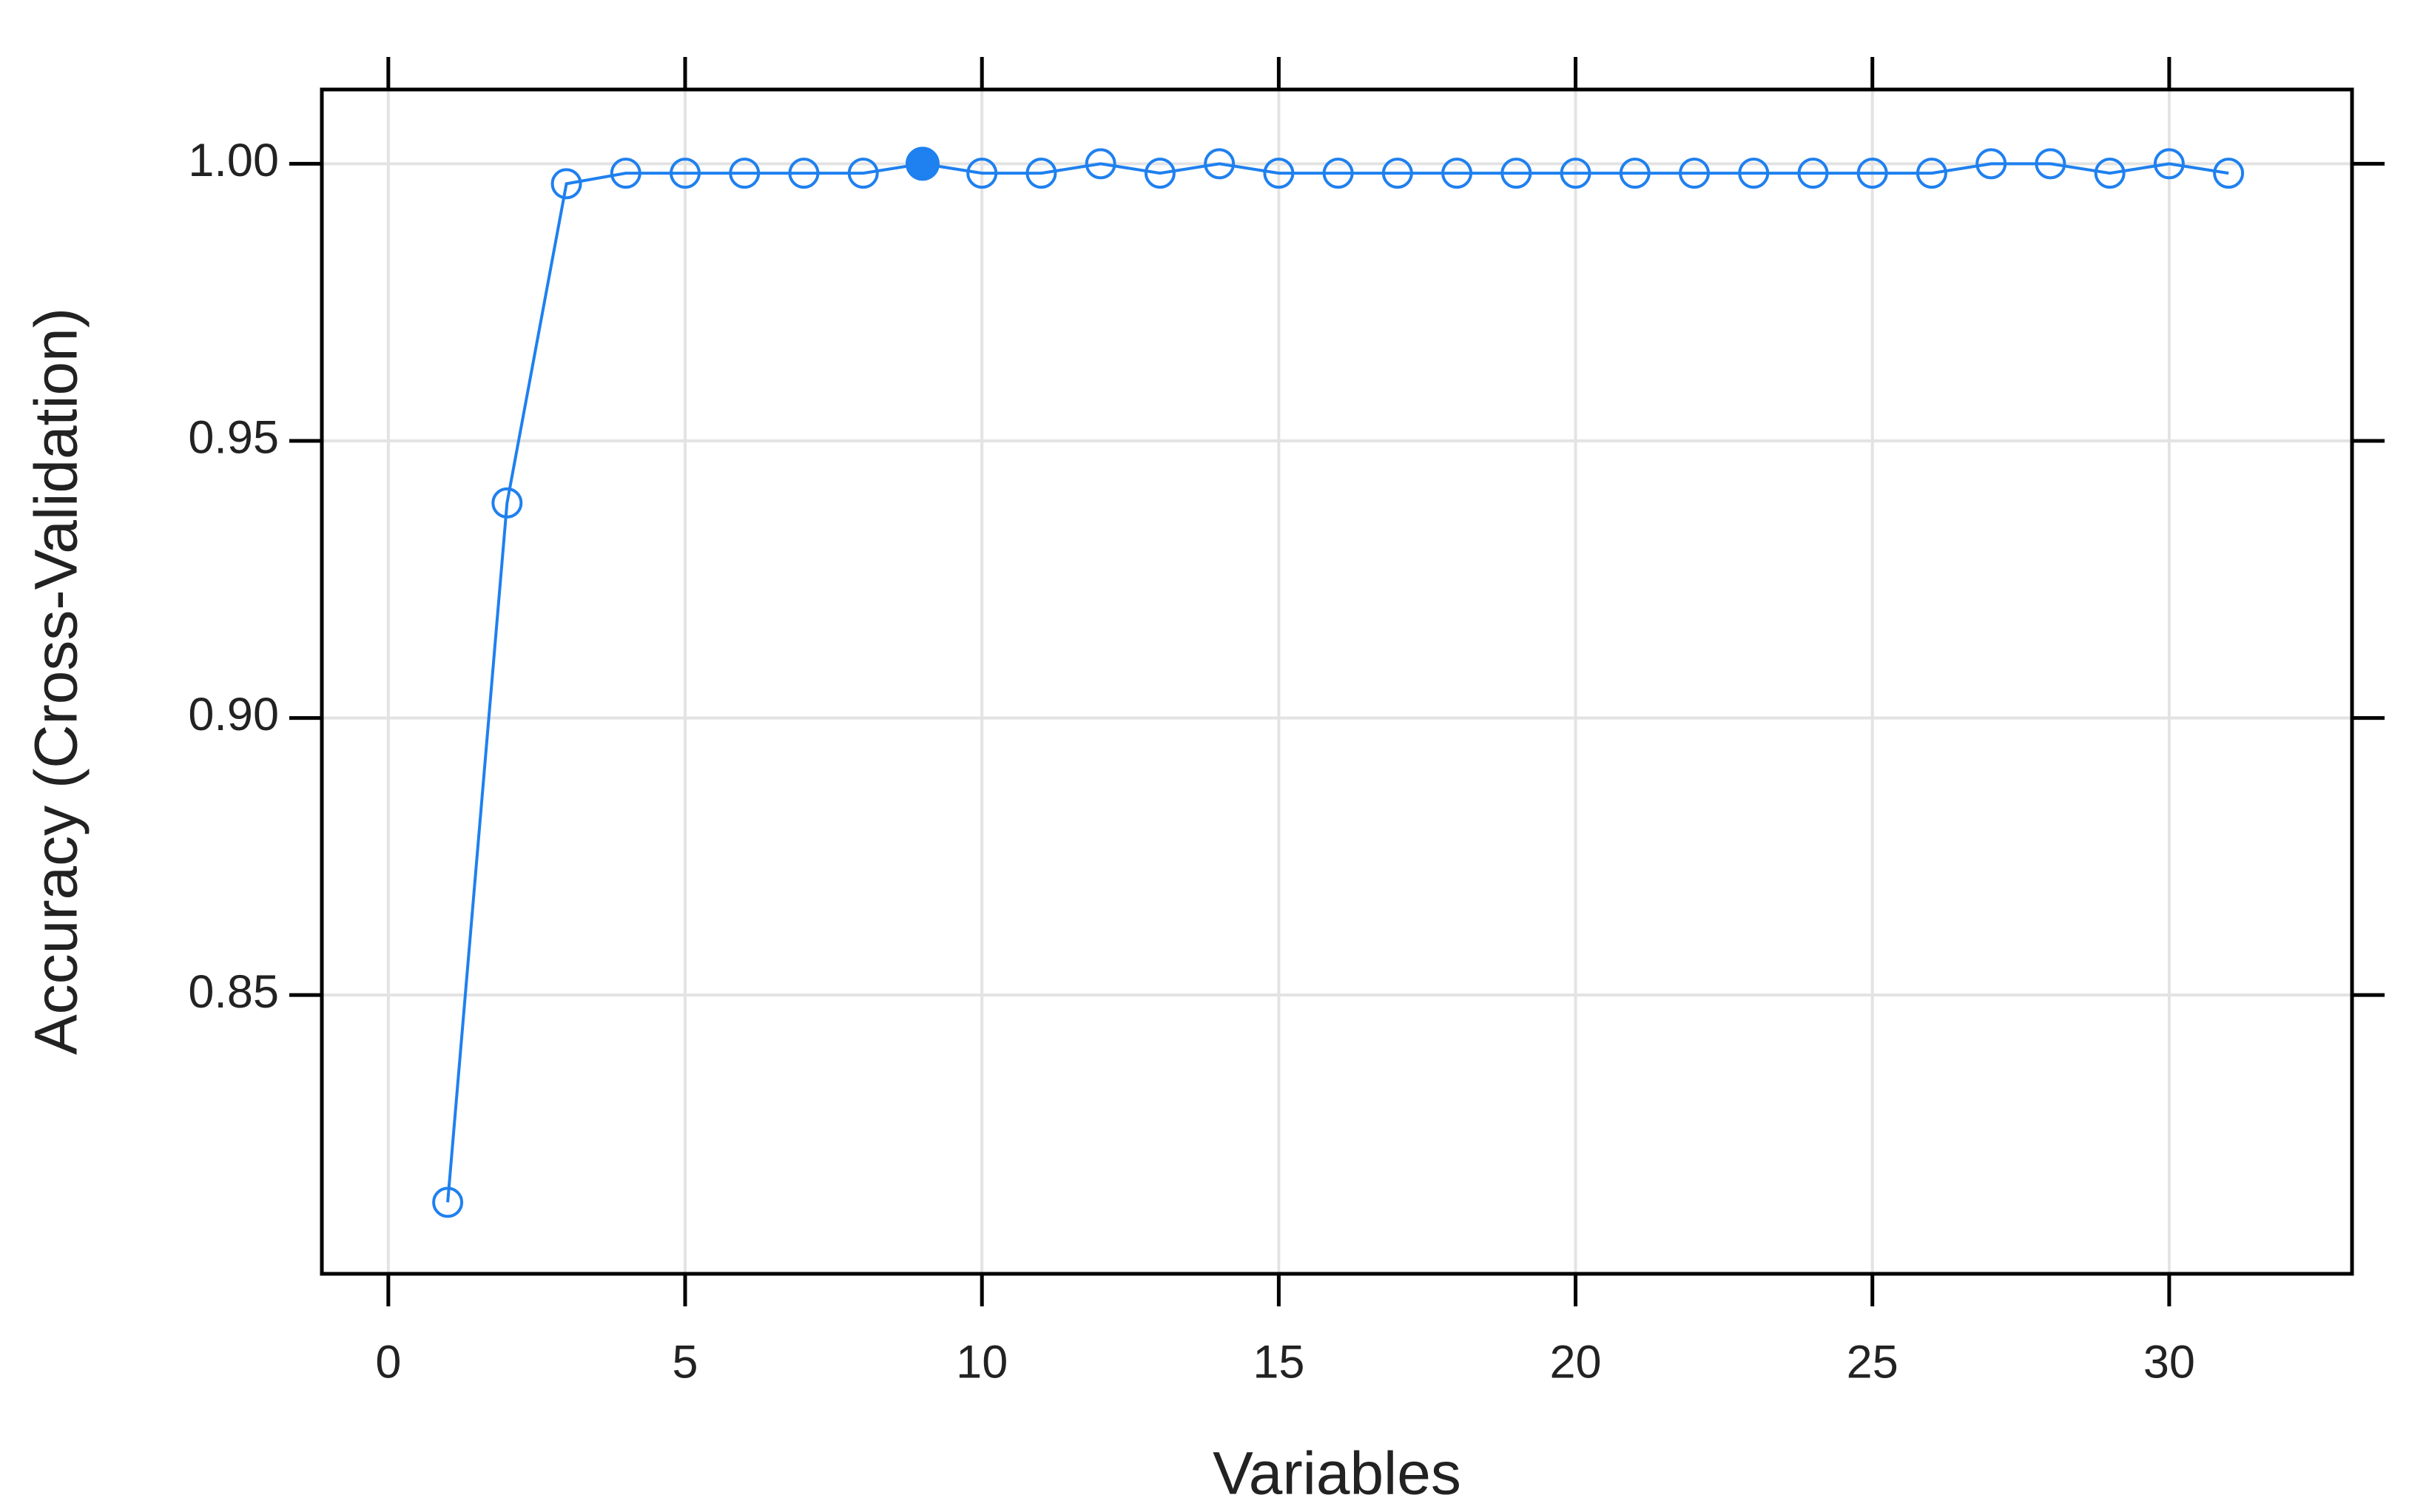  Describe the element at coordinates (982, 1362) in the screenshot. I see `x-tick-label: 10` at that location.